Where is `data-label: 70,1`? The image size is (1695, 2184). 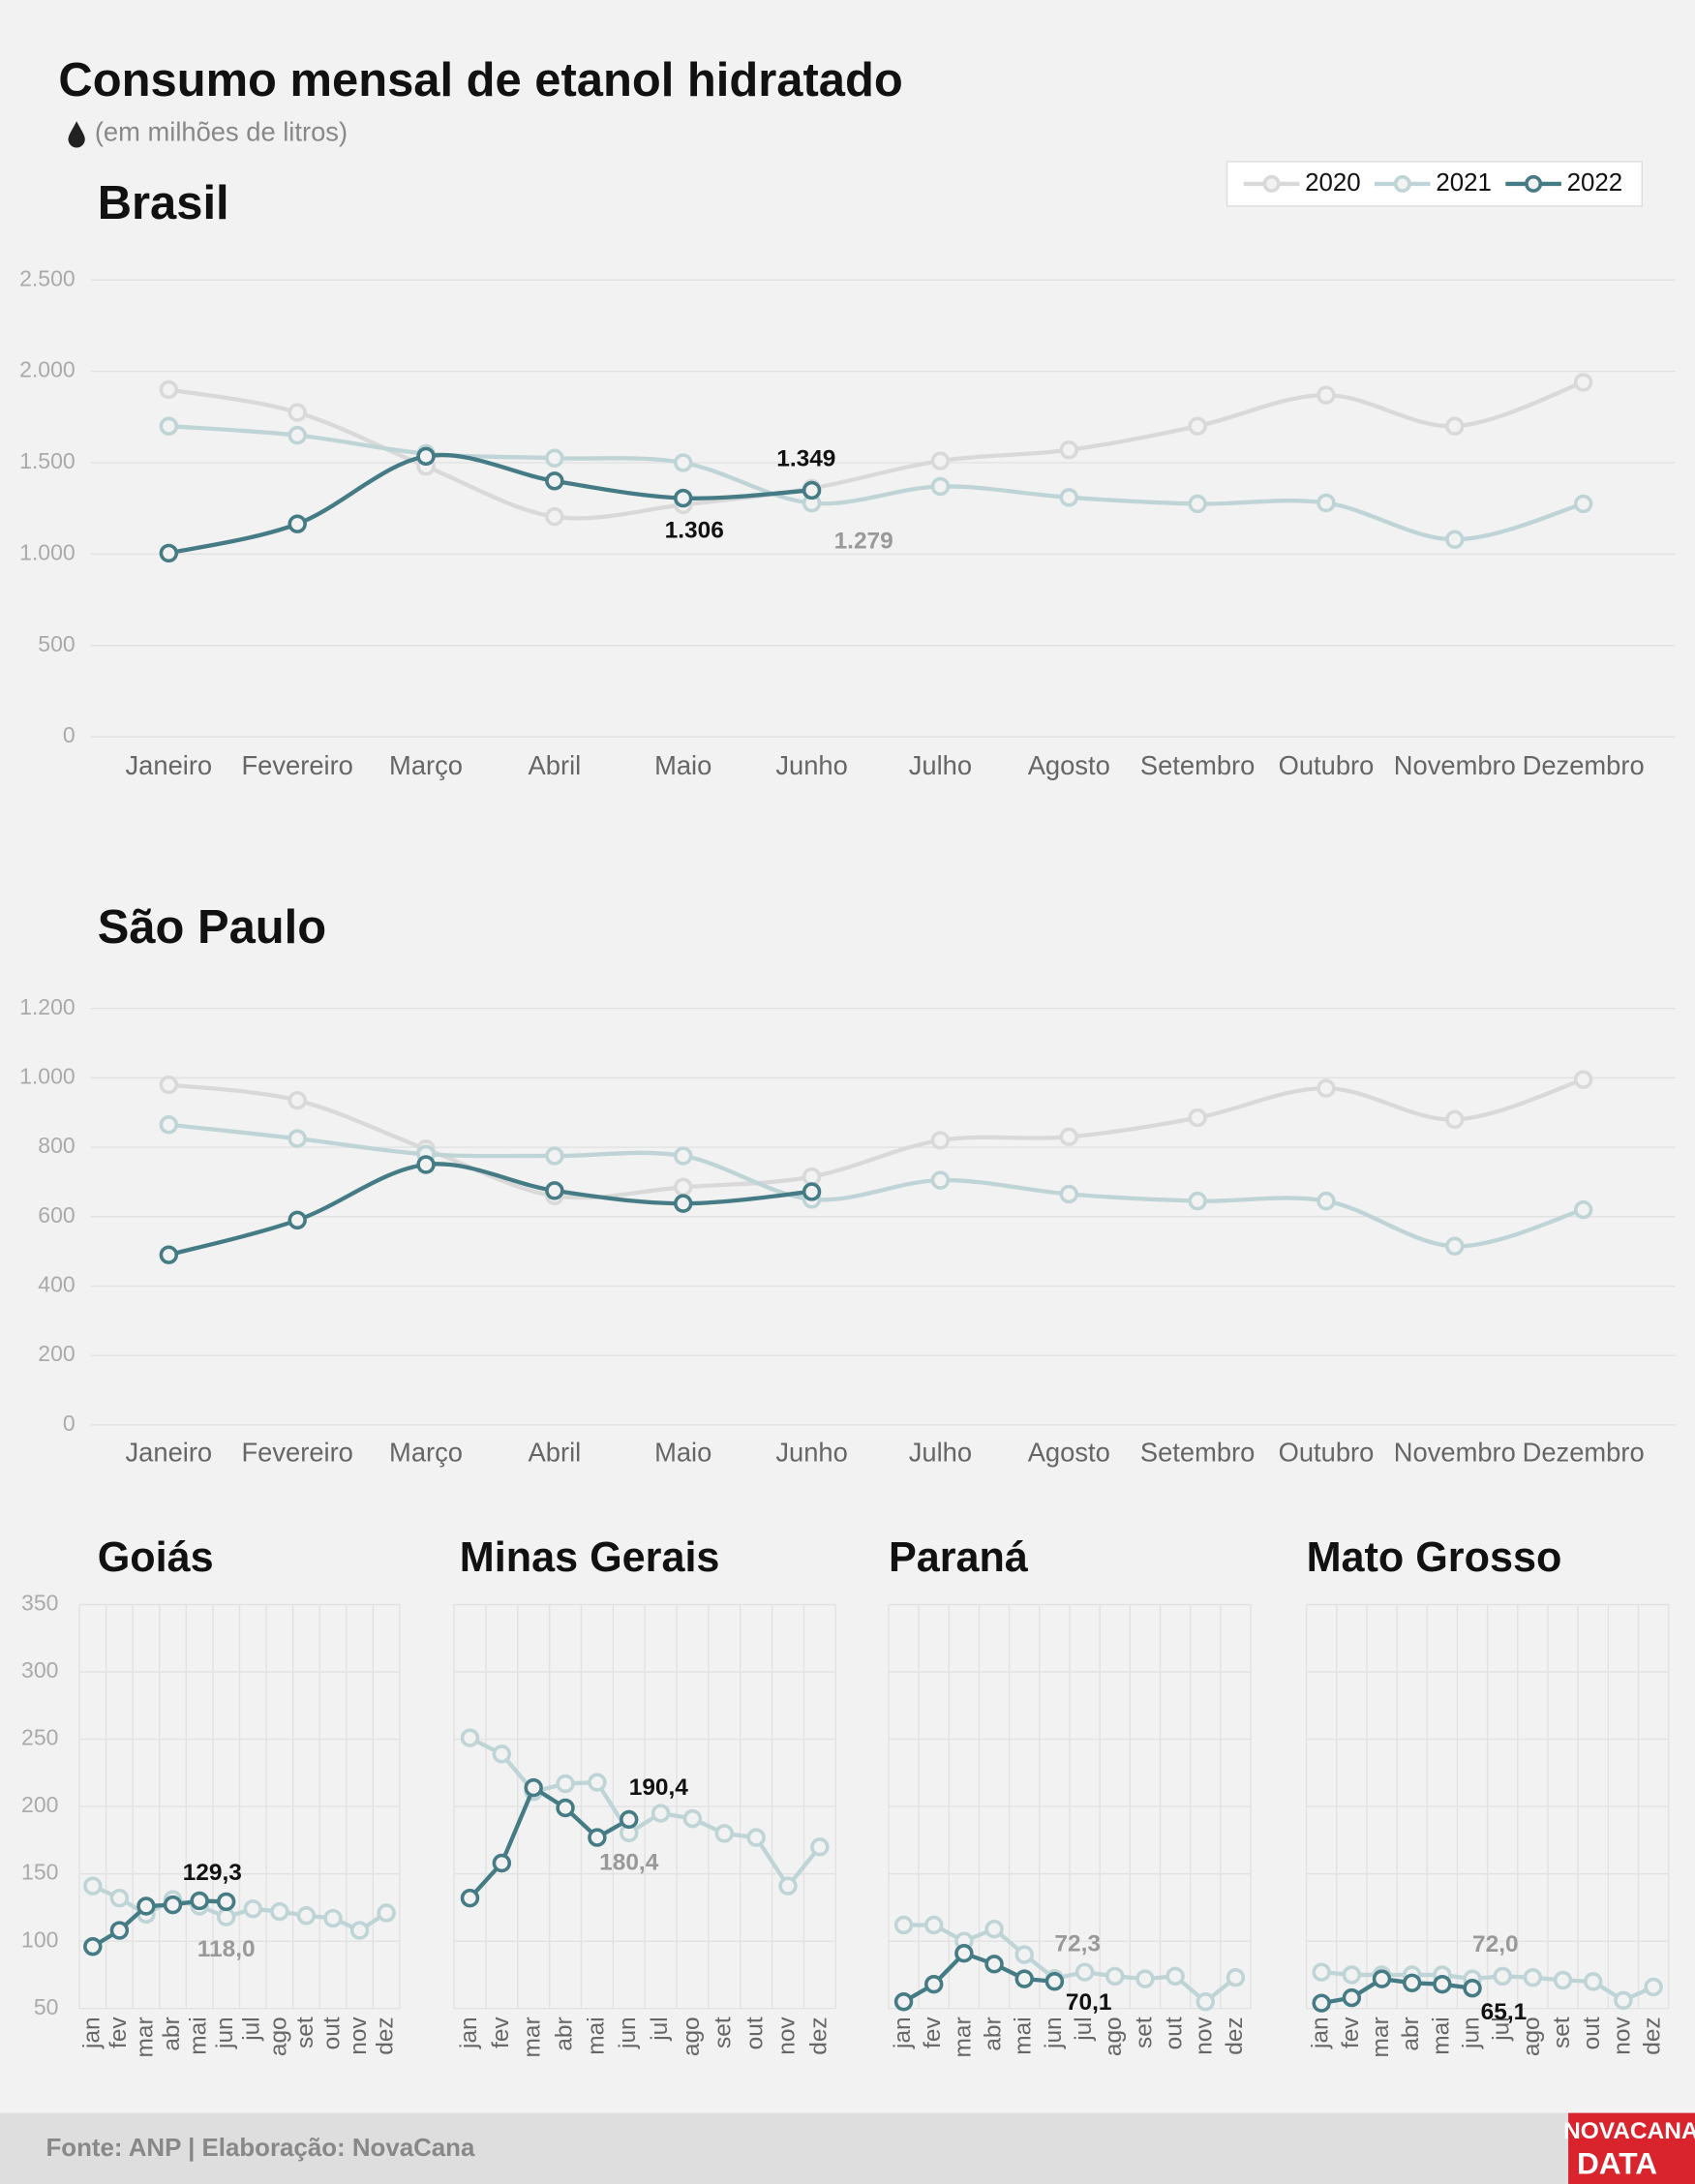 data-label: 70,1 is located at coordinates (1089, 2003).